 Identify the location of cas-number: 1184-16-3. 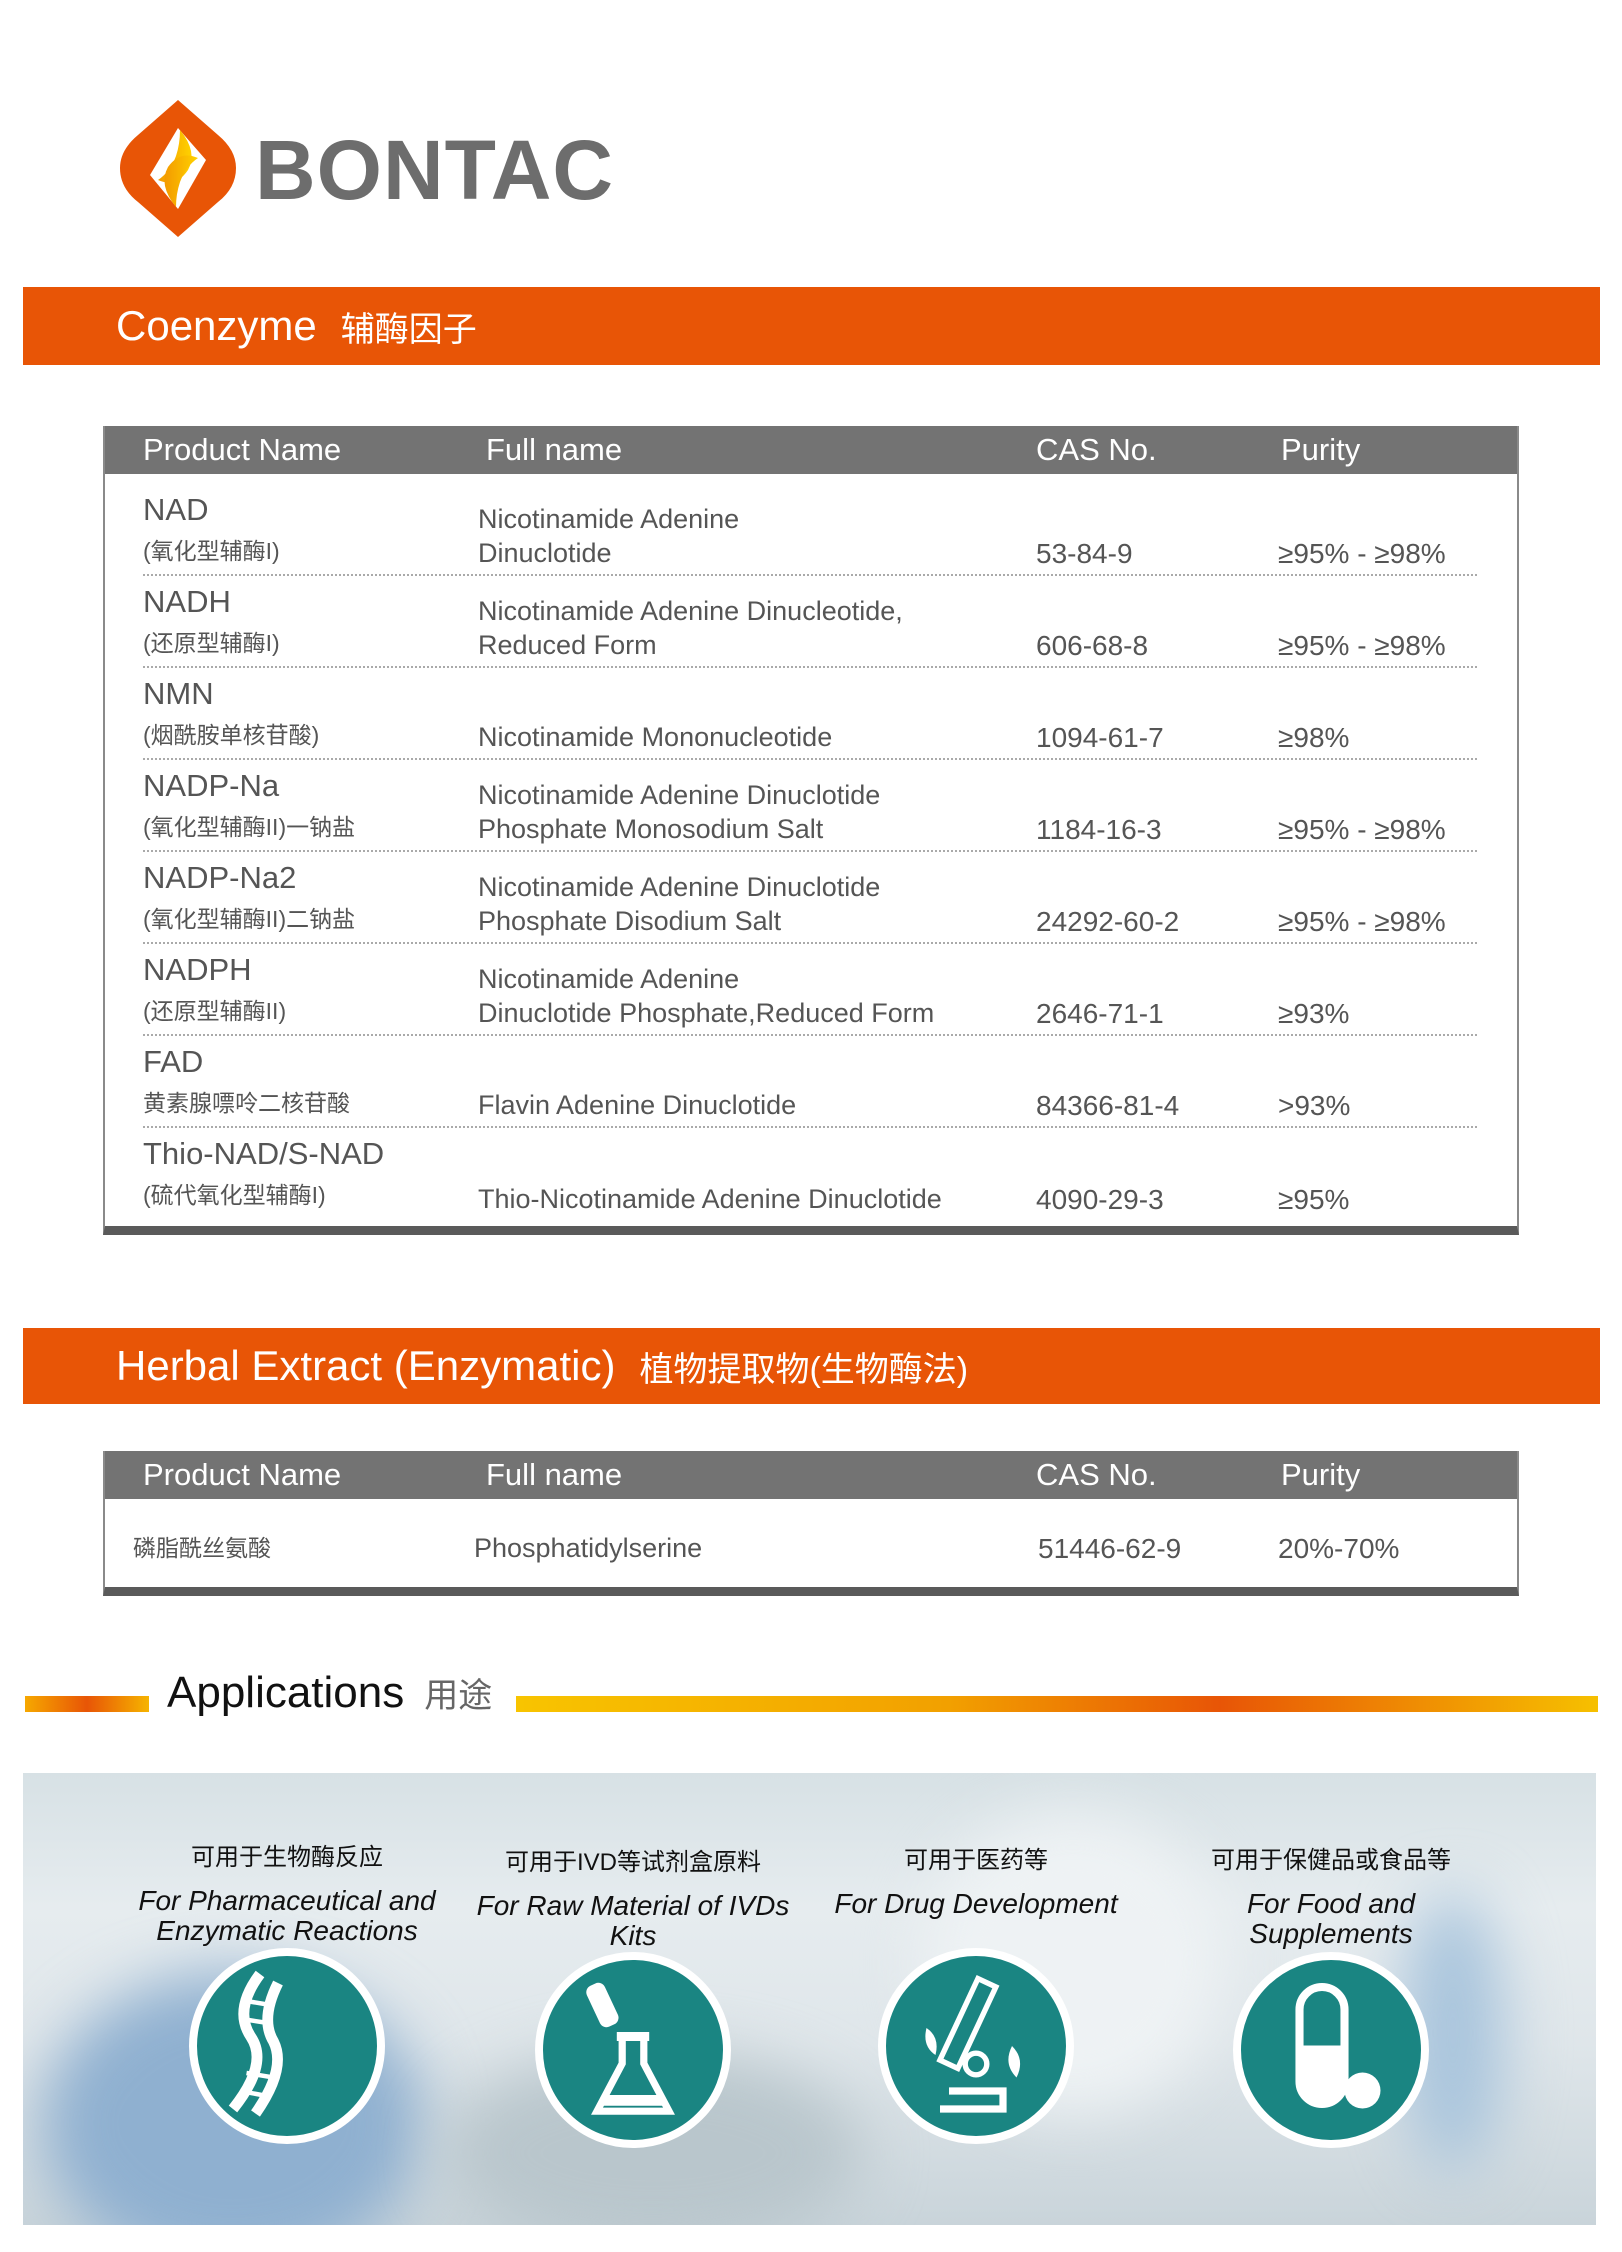
(1099, 829).